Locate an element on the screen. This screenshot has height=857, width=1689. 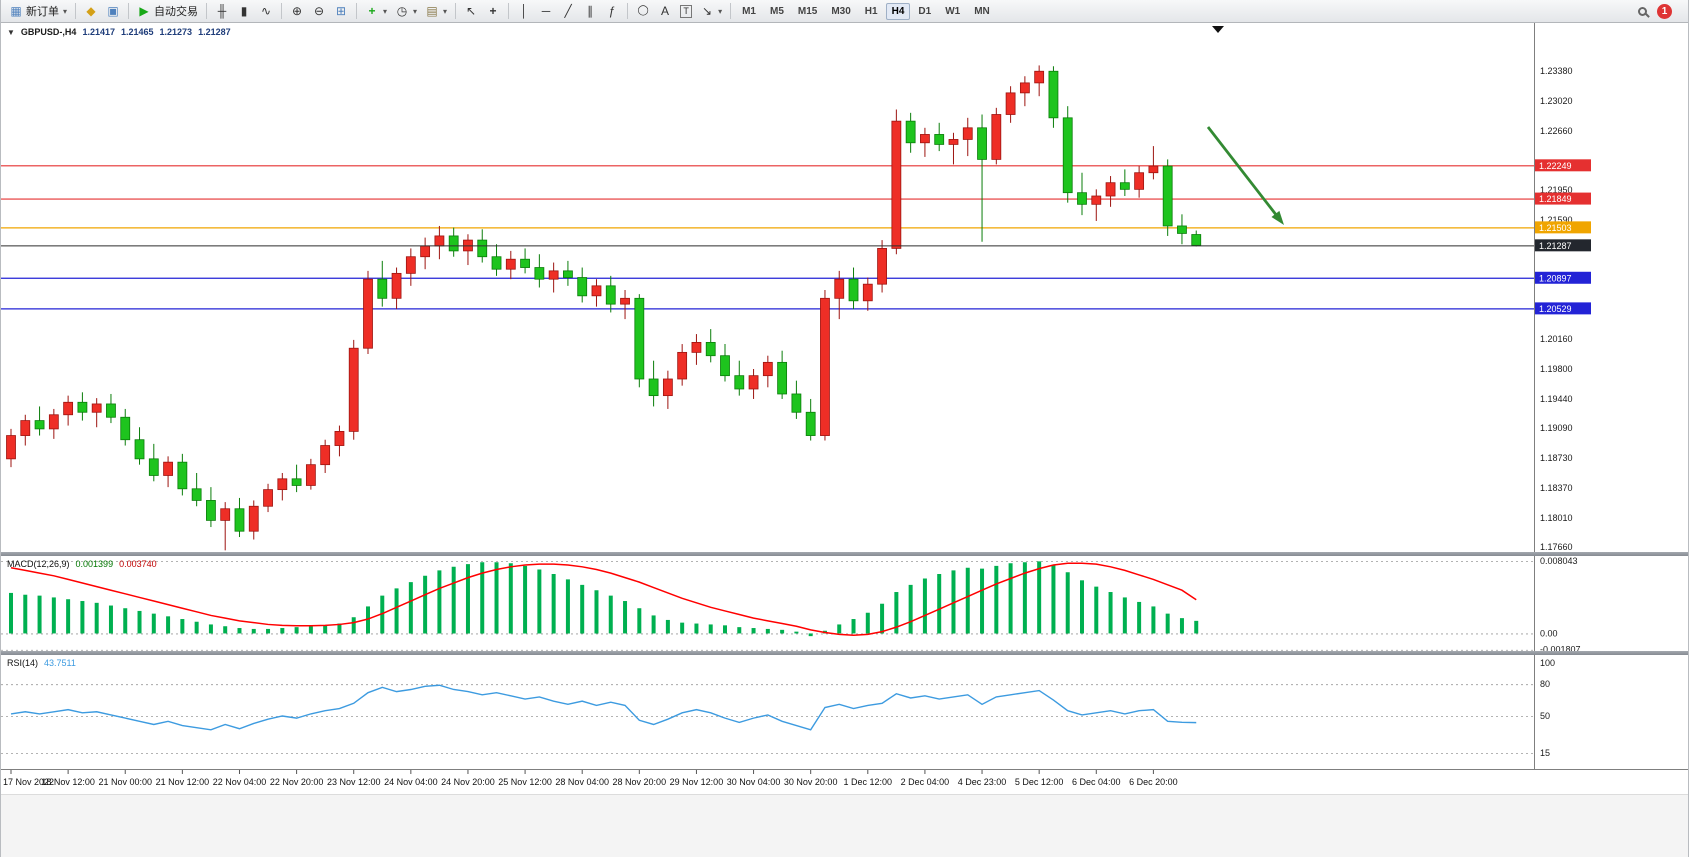
price-tick-label: 1.18010 is located at coordinates (1556, 518).